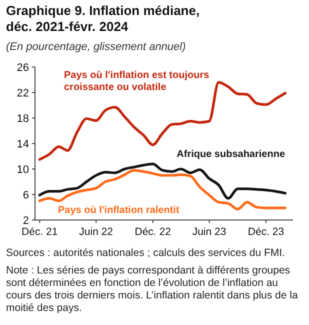 This screenshot has height=325, width=309. I want to click on y-tick-label: 6, so click(25, 196).